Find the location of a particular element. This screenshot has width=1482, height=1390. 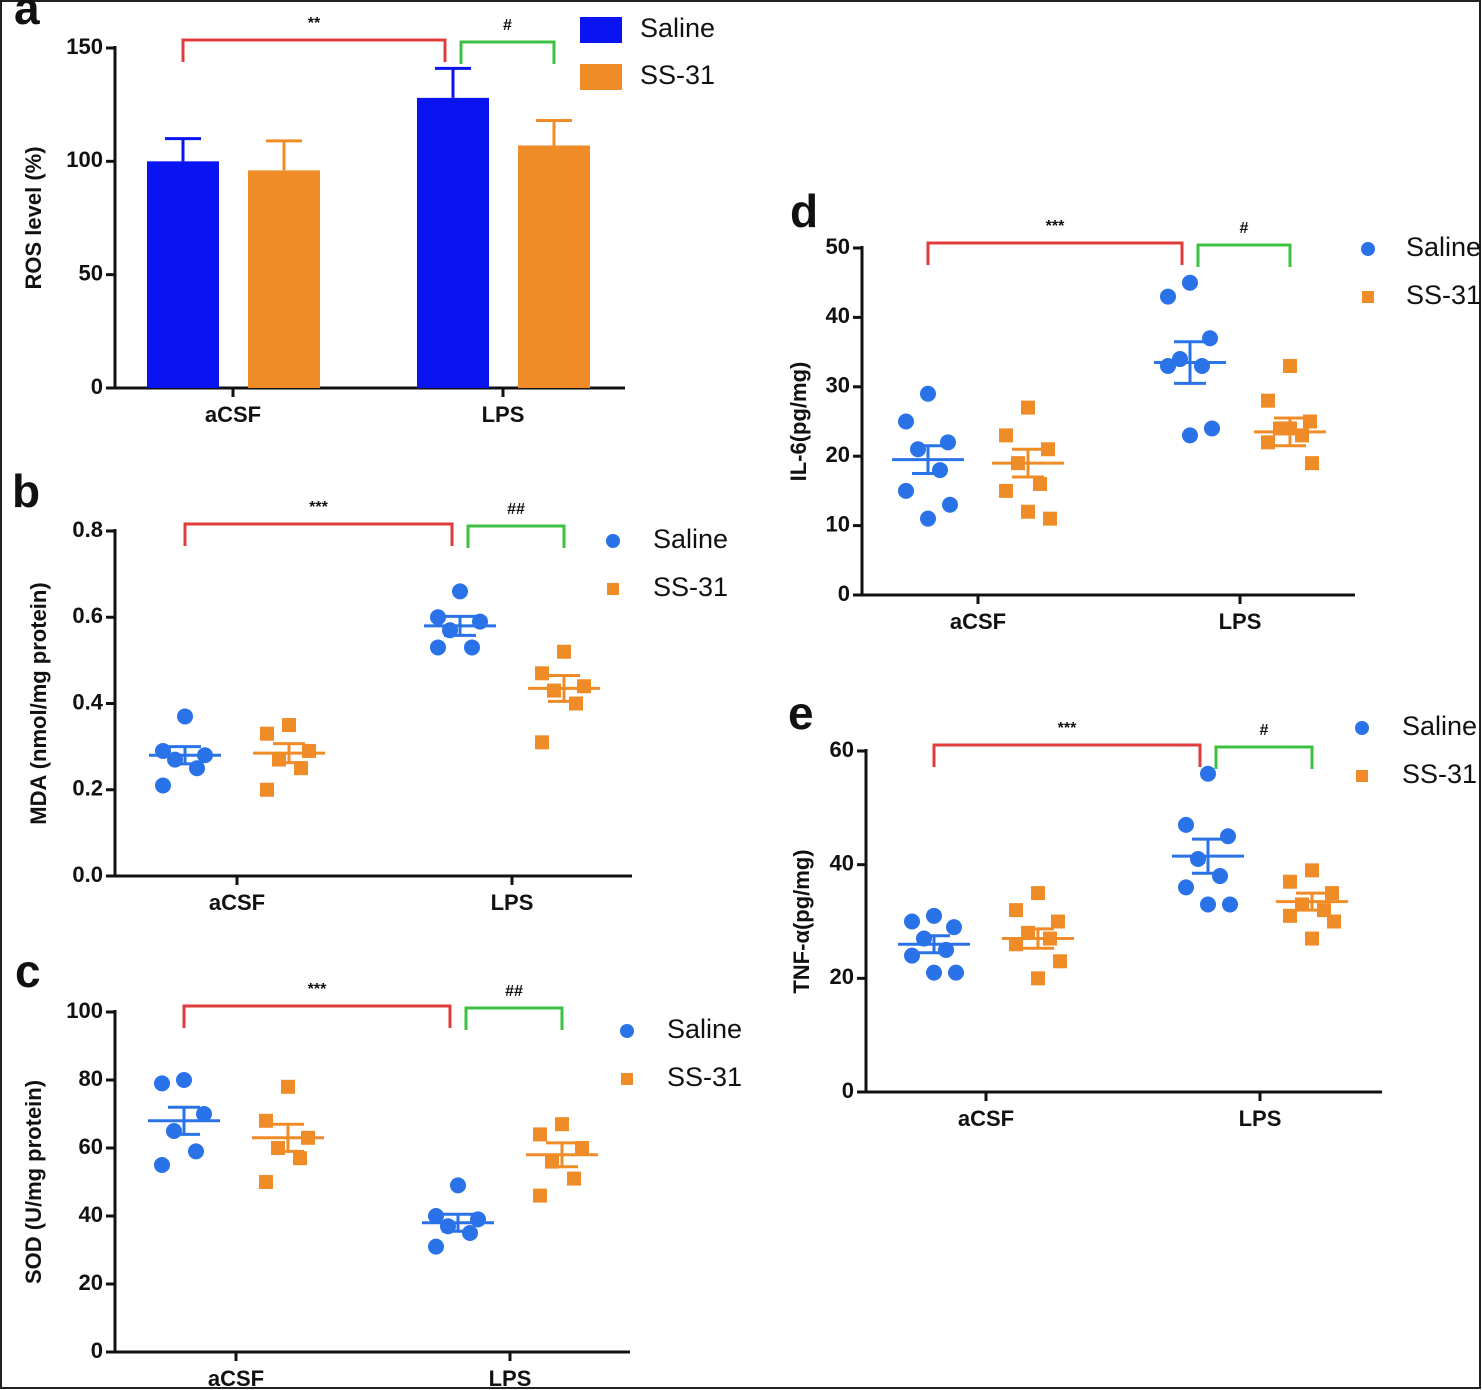

y-axis-label: IL-6(pg/mg) is located at coordinates (798, 422).